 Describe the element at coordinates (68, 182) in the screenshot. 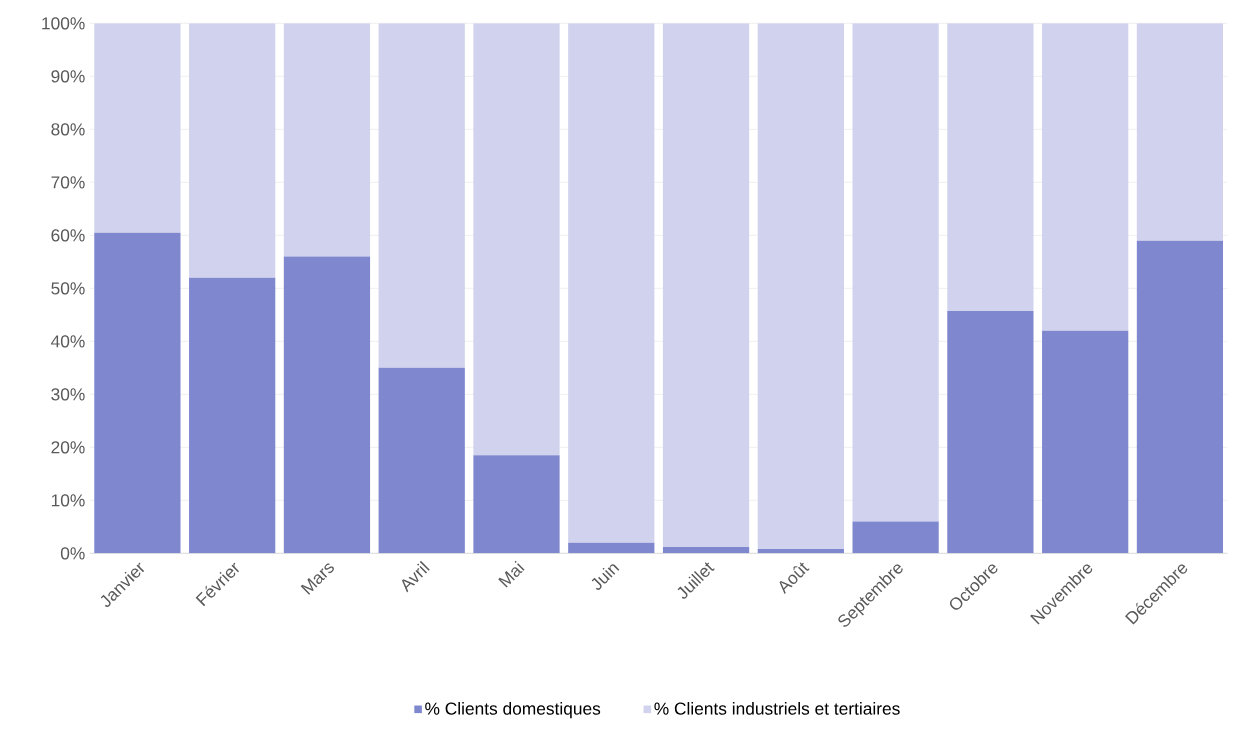

I see `y-tick-label: 70%` at that location.